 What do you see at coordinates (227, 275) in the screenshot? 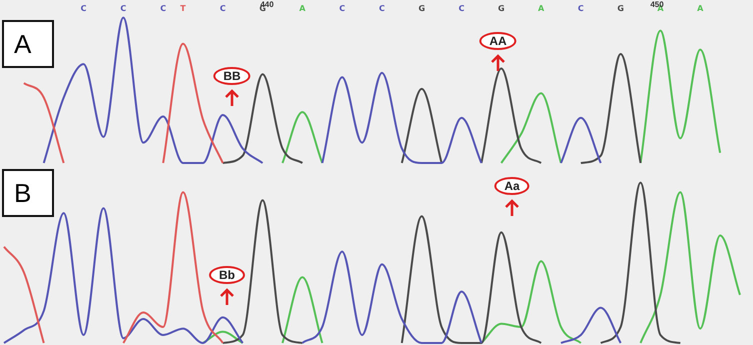
I see `annotation: Bb` at bounding box center [227, 275].